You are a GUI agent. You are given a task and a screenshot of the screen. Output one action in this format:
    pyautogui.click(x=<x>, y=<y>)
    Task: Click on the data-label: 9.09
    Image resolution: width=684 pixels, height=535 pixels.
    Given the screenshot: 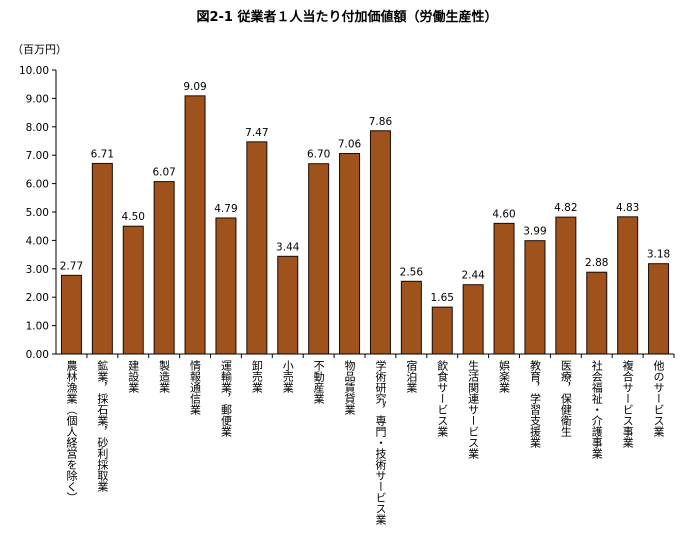 What is the action you would take?
    pyautogui.click(x=194, y=87)
    